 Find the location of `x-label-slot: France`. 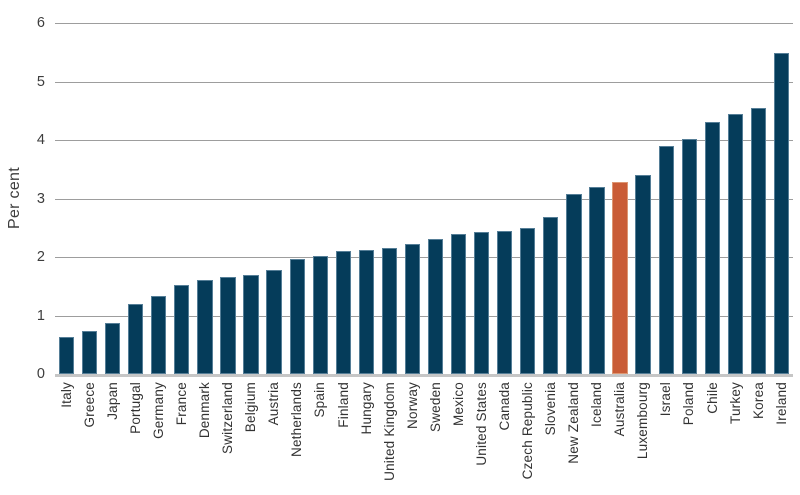

x-label-slot: France is located at coordinates (181, 403).